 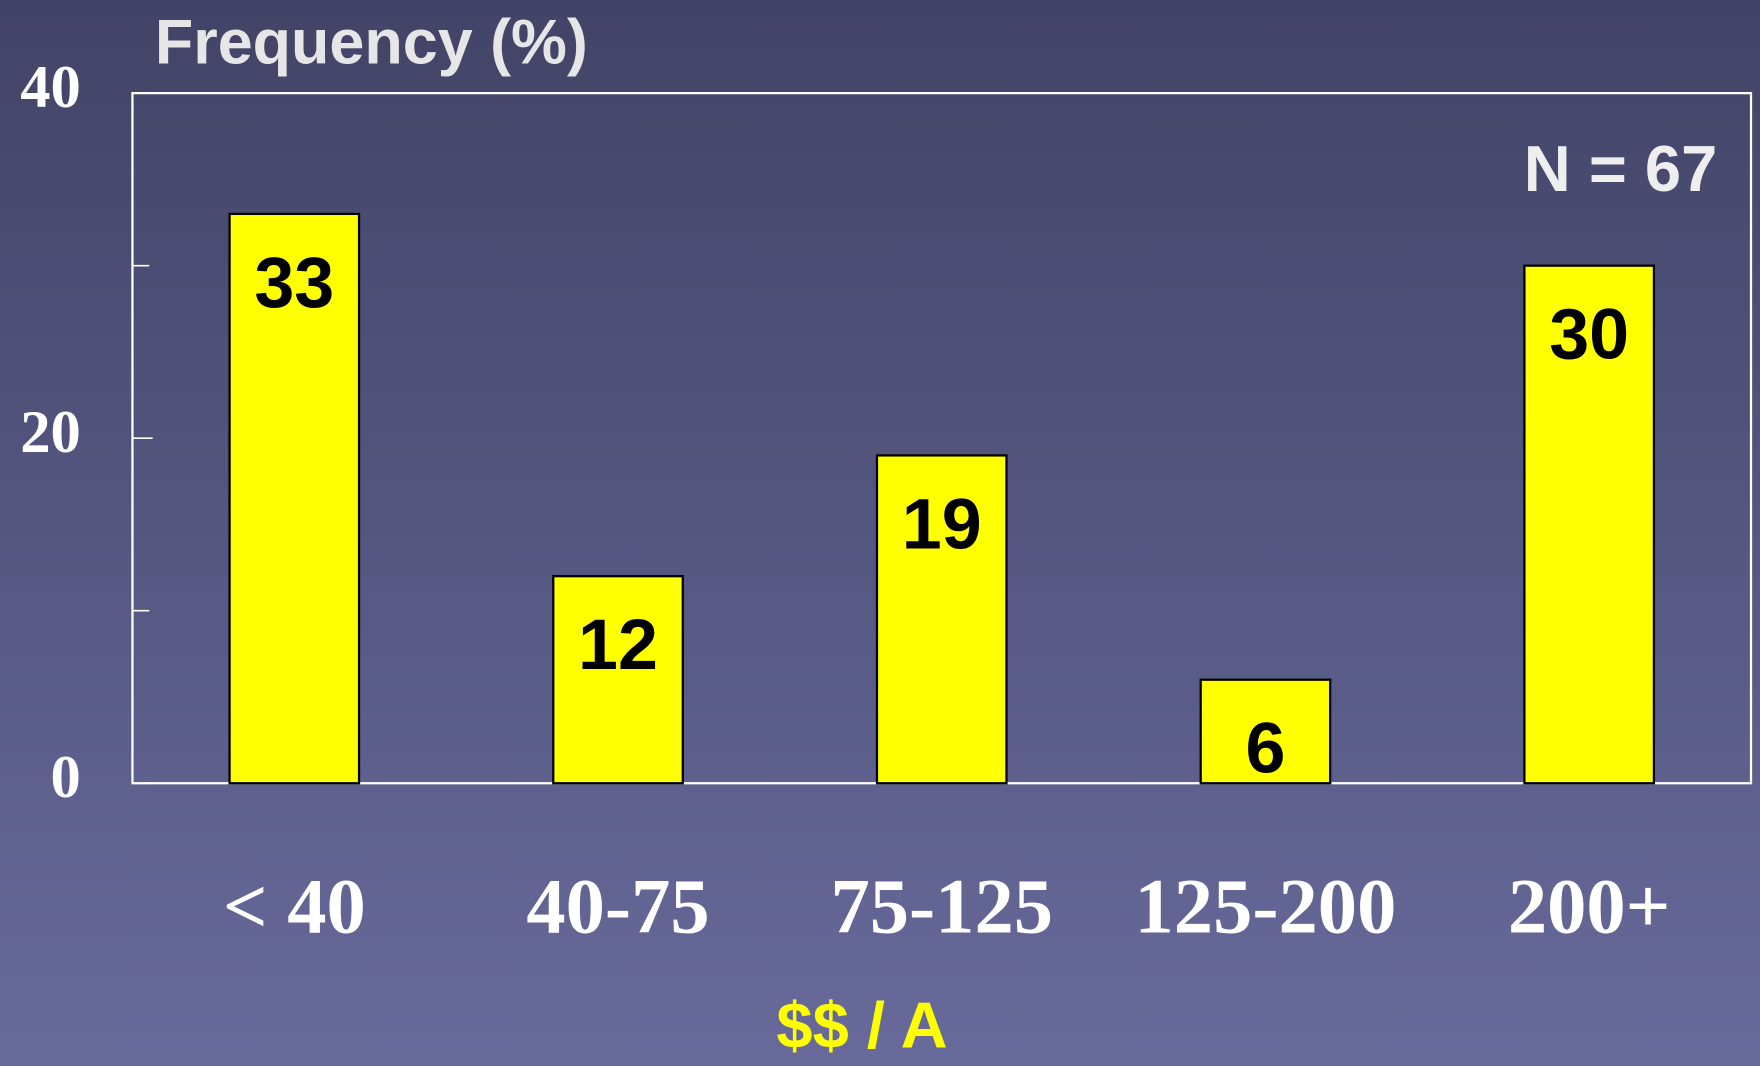 I want to click on x-tick-label: 75-125, so click(x=941, y=906).